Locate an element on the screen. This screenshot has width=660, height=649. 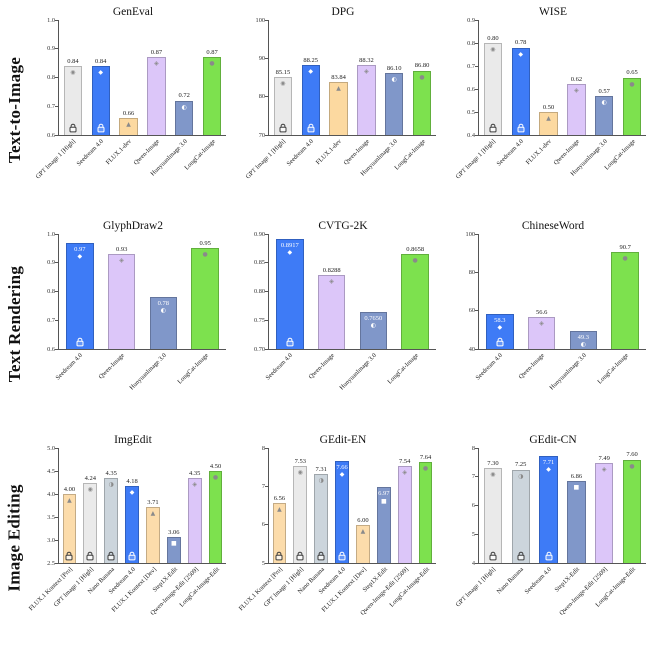
chart-title: DPG is located at coordinates (343, 12).